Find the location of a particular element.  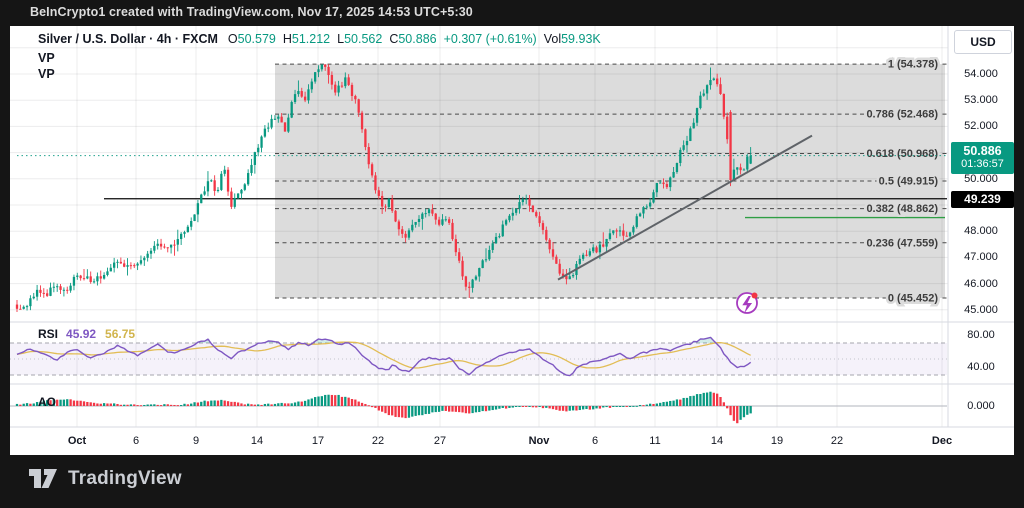

fib-level-label: 0.236 (47.559) is located at coordinates (902, 243).